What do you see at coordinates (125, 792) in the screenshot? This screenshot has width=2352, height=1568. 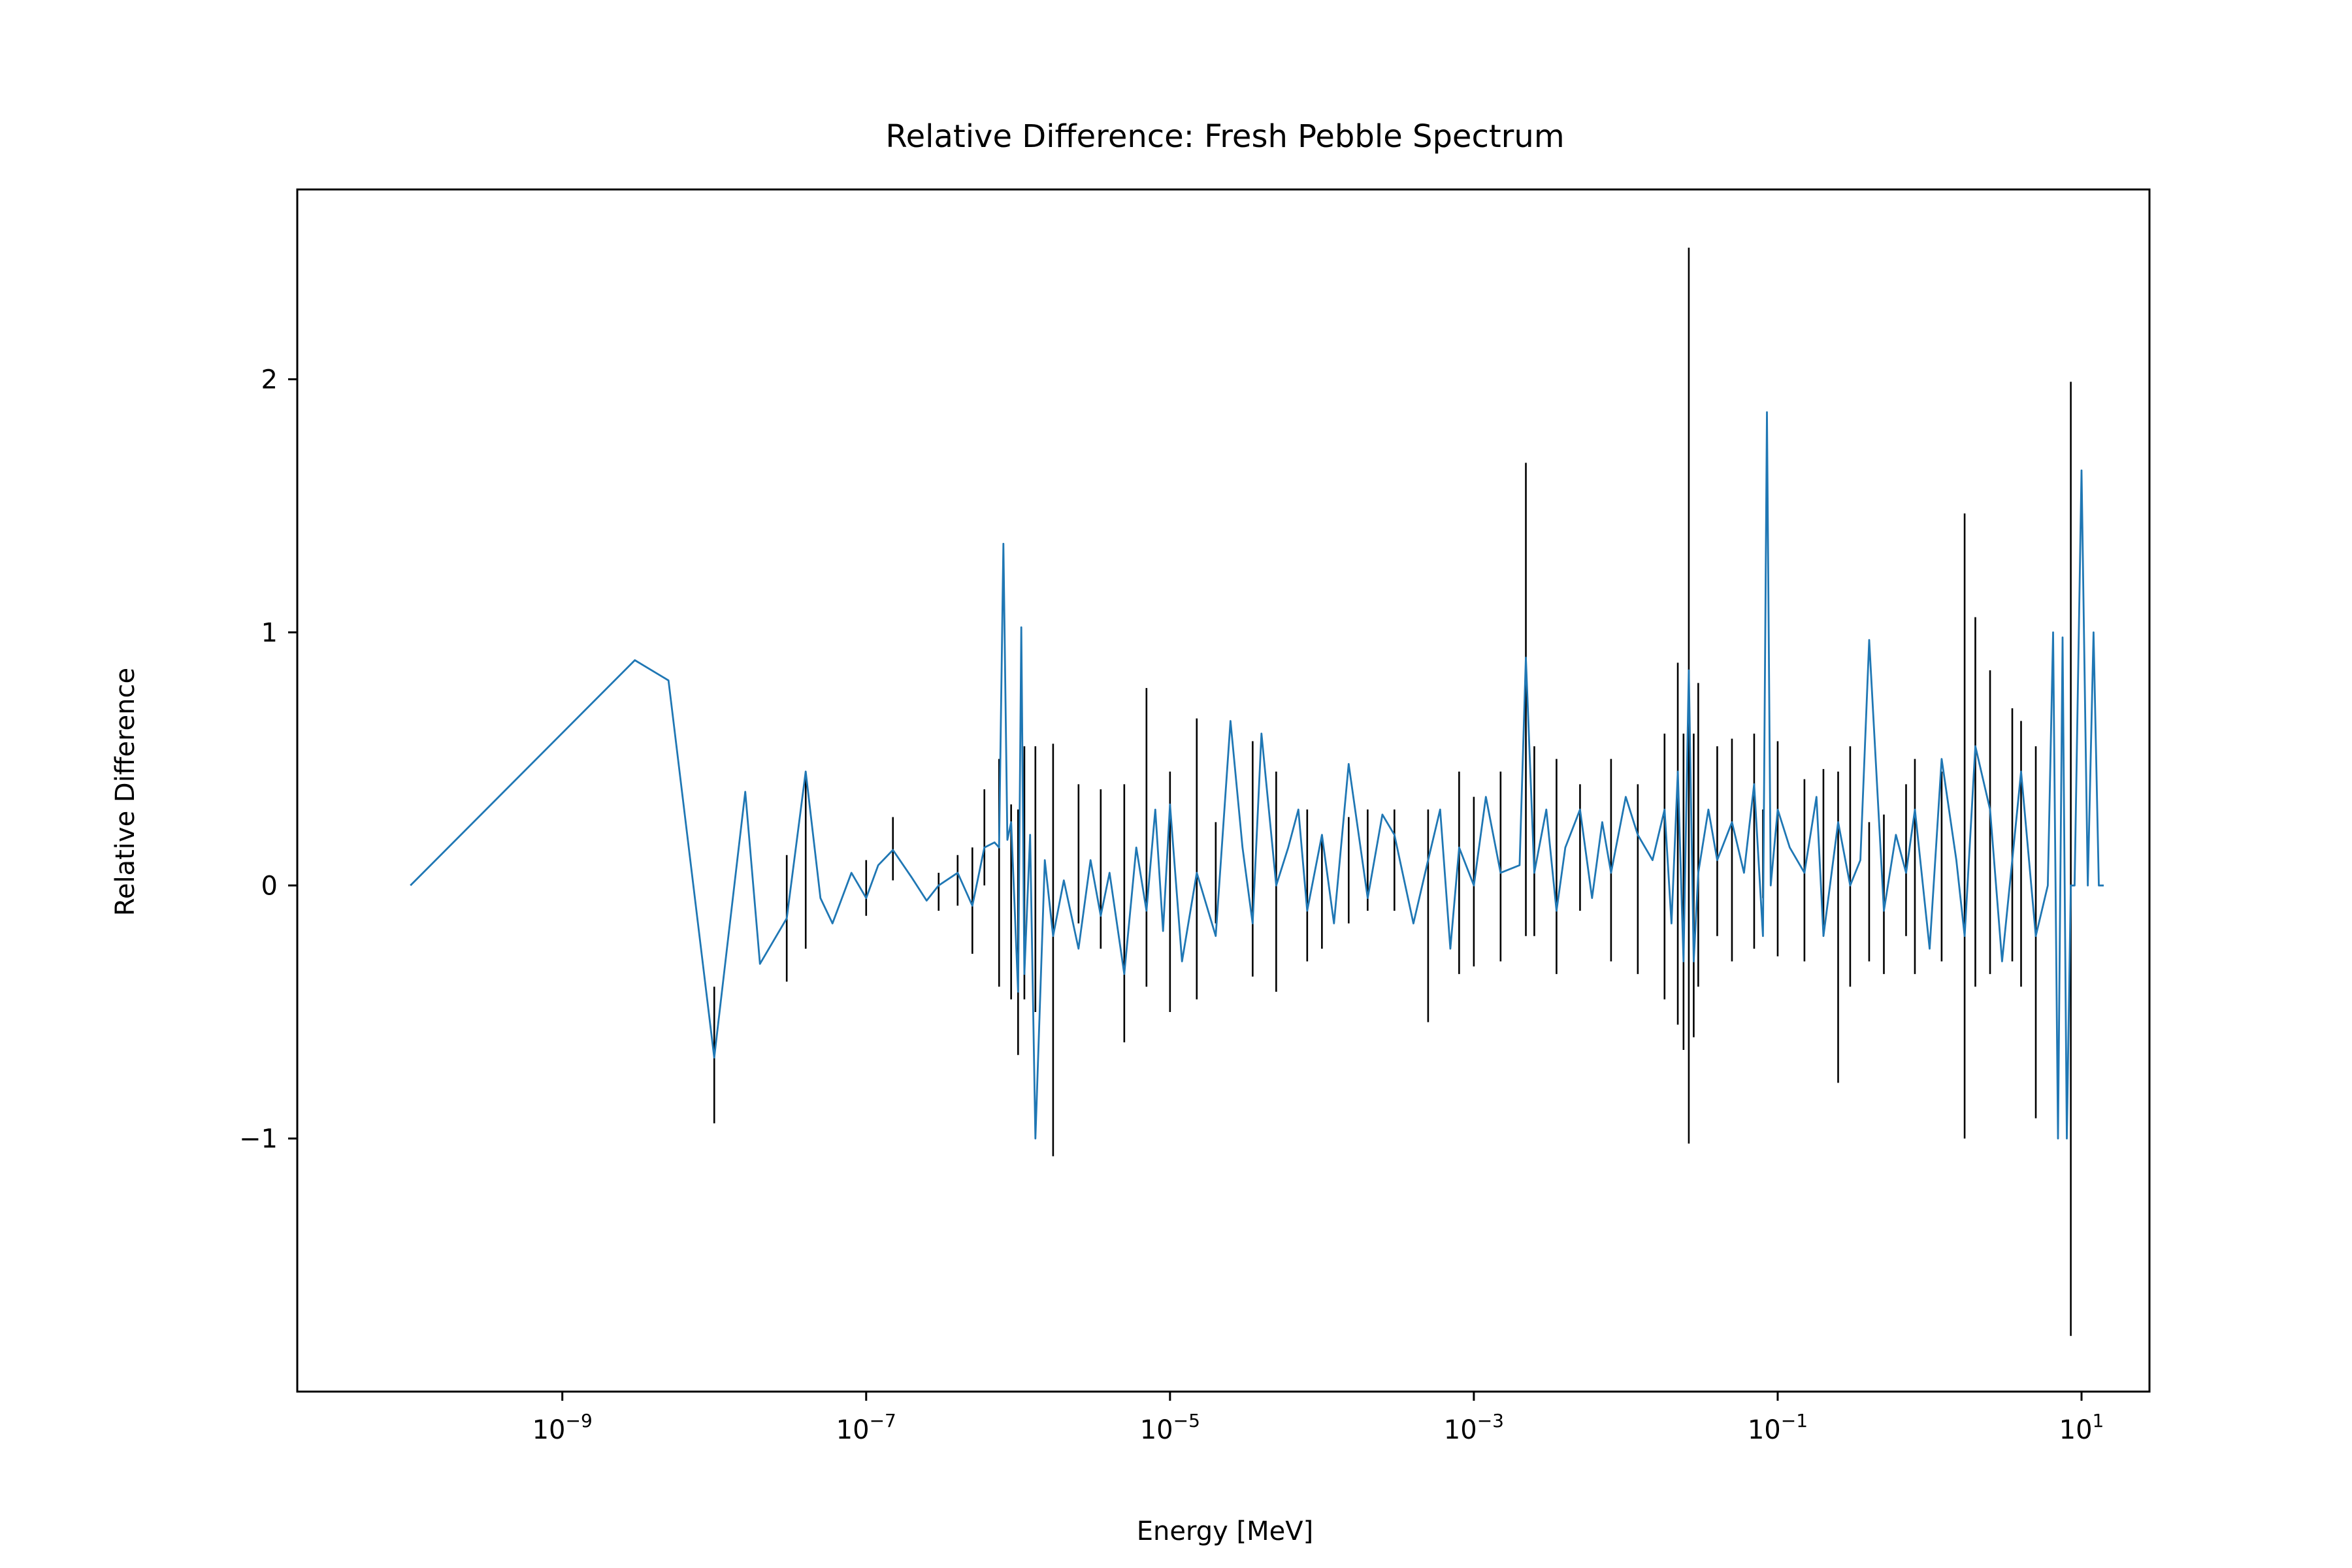 I see `y-axis-label: Relative Difference` at bounding box center [125, 792].